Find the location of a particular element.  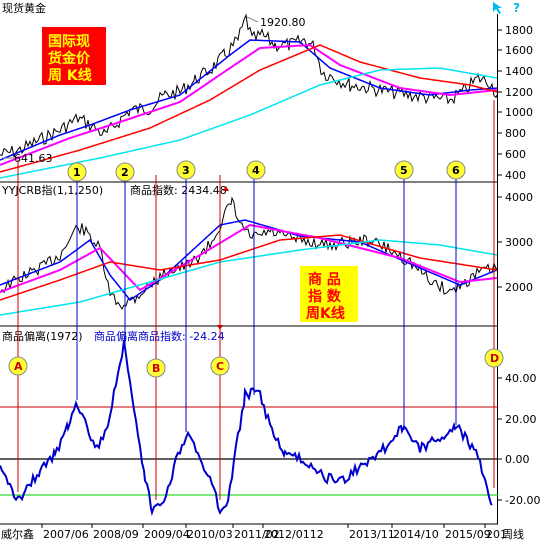

commodity-caption-line-1: 商 品 is located at coordinates (324, 279).